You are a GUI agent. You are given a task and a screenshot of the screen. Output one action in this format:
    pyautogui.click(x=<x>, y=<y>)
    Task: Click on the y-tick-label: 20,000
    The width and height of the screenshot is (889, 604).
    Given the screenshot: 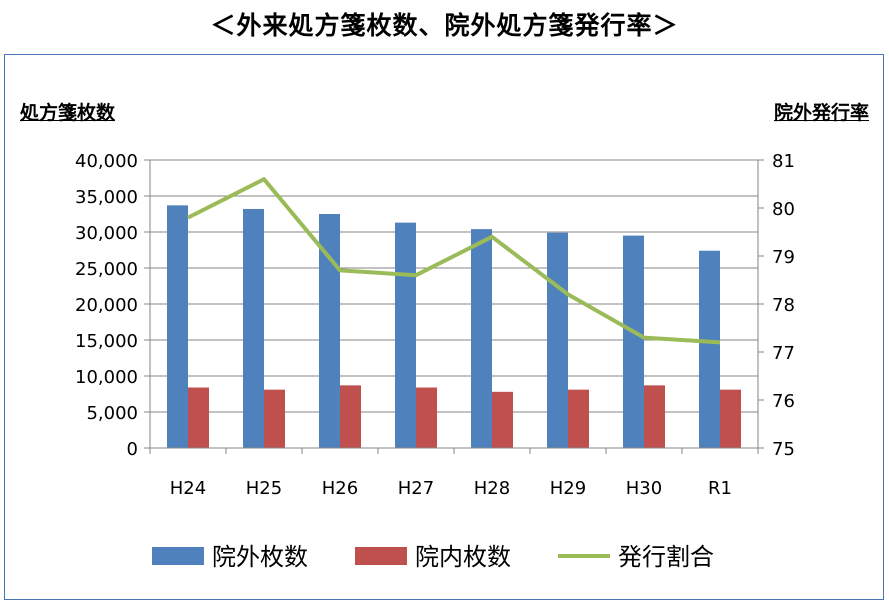 What is the action you would take?
    pyautogui.click(x=106, y=305)
    